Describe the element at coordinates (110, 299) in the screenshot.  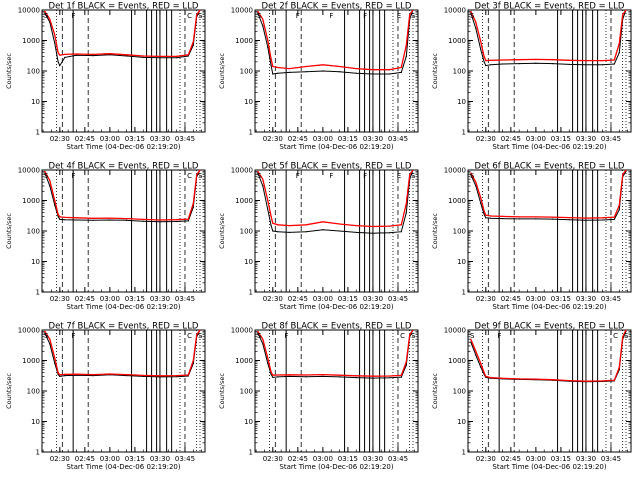
I see `x-tick-label: 03:00` at that location.